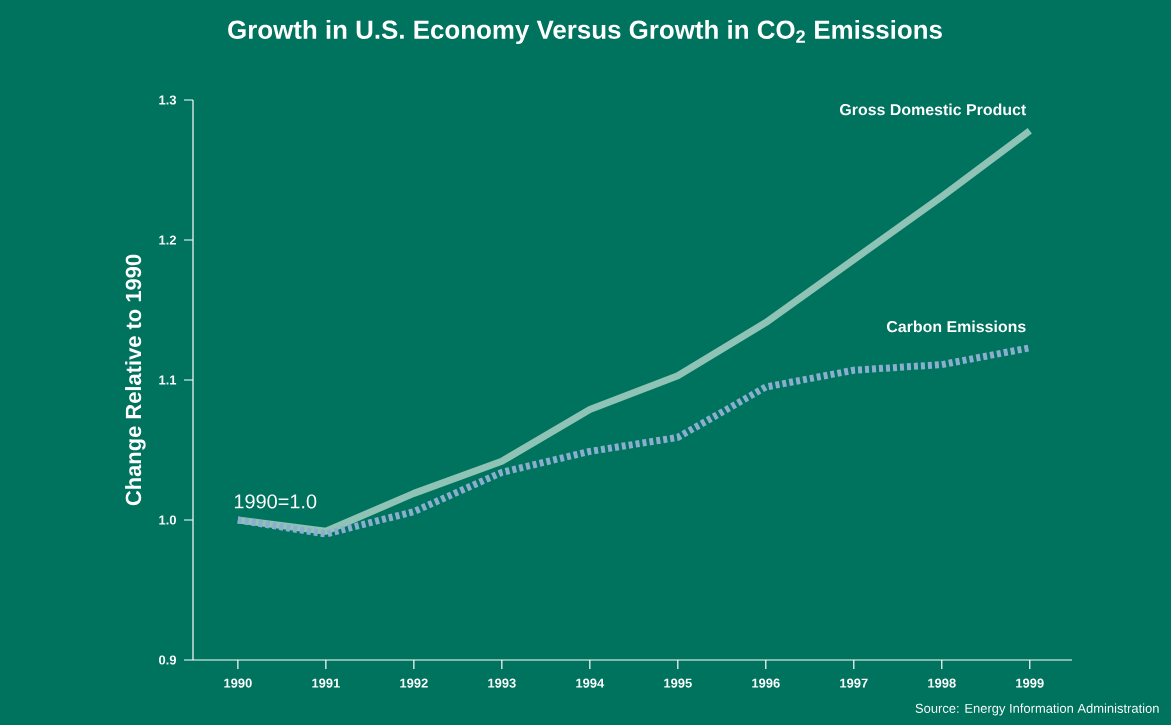 The width and height of the screenshot is (1171, 725). I want to click on series-label: Gross Domestic Product, so click(933, 109).